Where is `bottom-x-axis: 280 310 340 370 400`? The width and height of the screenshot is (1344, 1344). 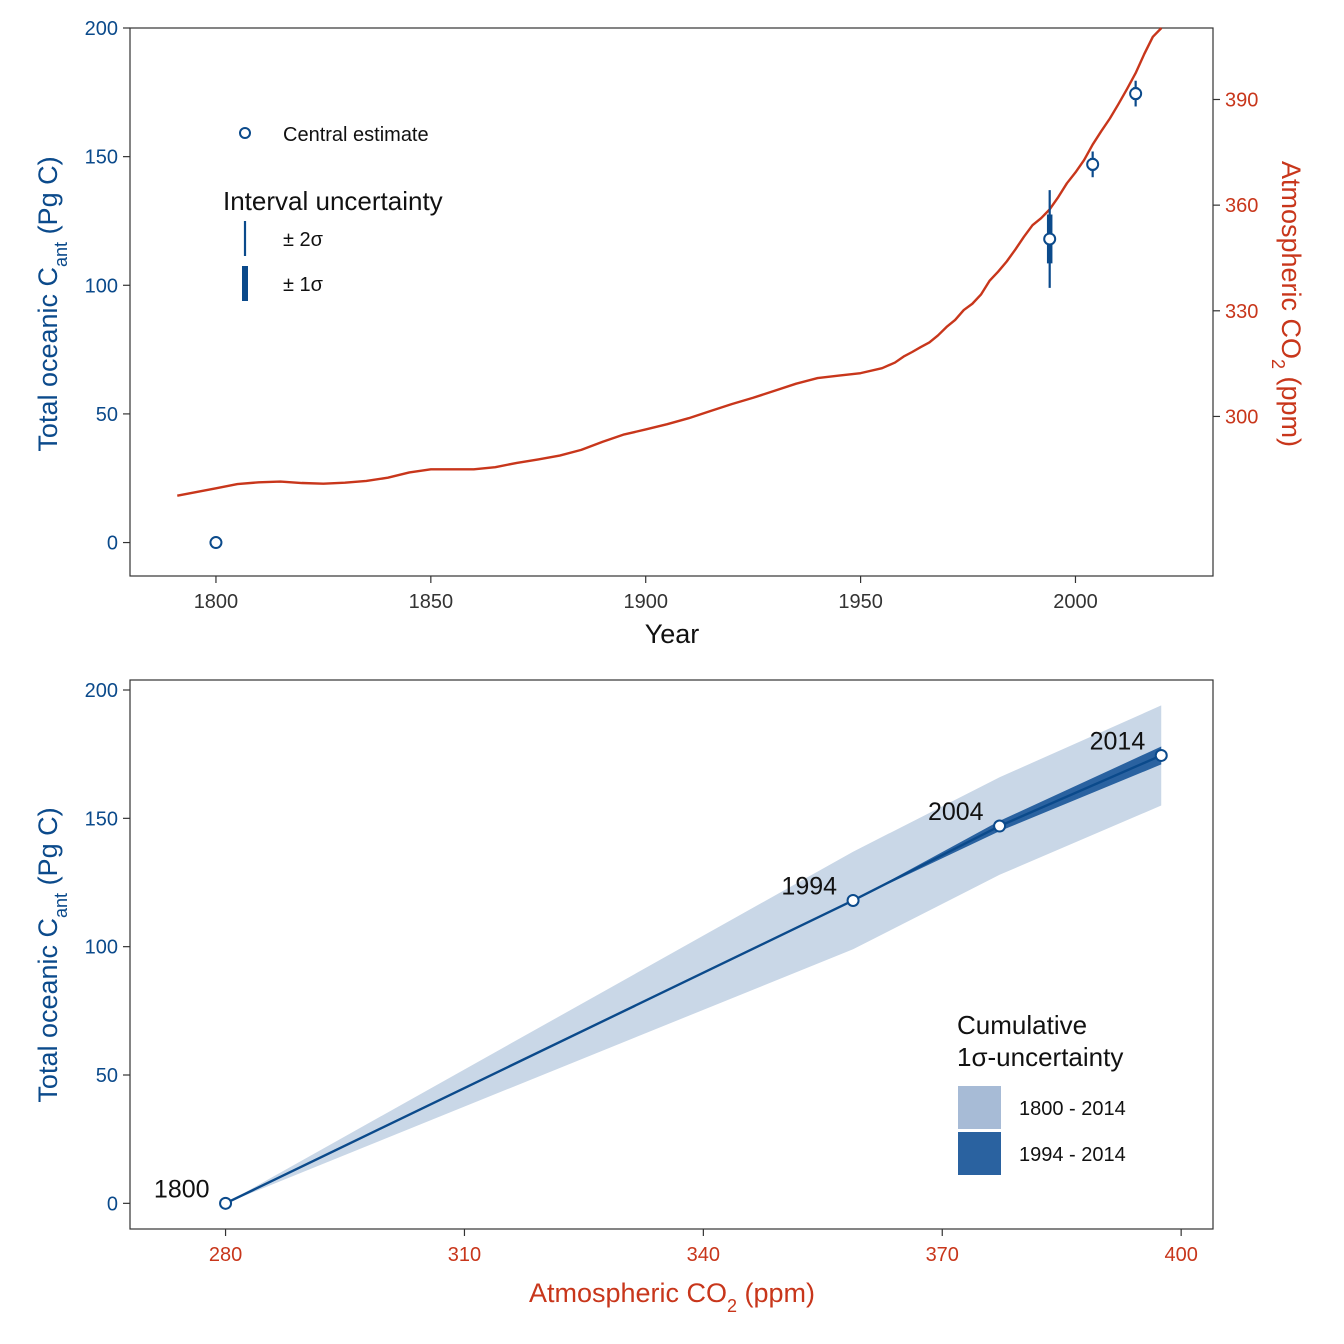
bottom-x-axis: 280 310 340 370 400 is located at coordinates (703, 1247).